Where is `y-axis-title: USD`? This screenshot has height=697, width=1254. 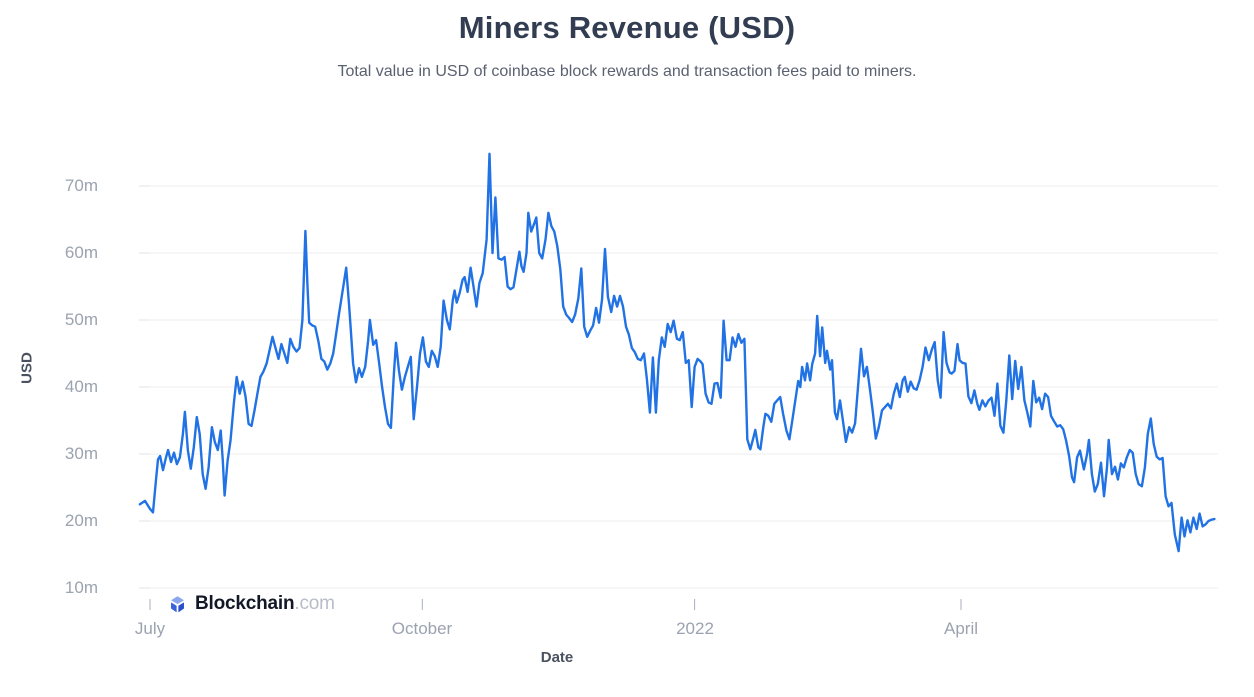
y-axis-title: USD is located at coordinates (27, 368).